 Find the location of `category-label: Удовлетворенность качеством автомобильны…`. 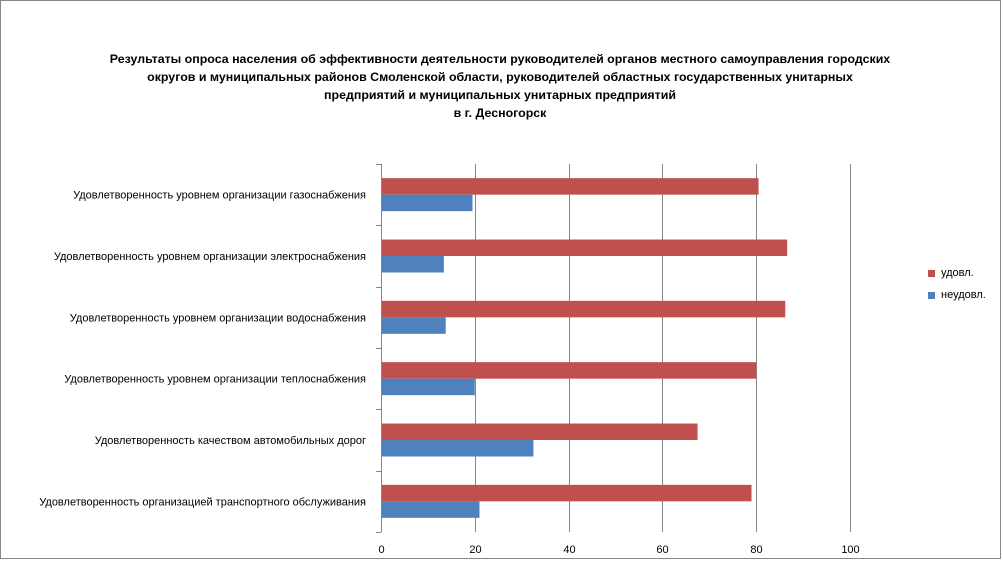

category-label: Удовлетворенность качеством автомобильны… is located at coordinates (230, 441).